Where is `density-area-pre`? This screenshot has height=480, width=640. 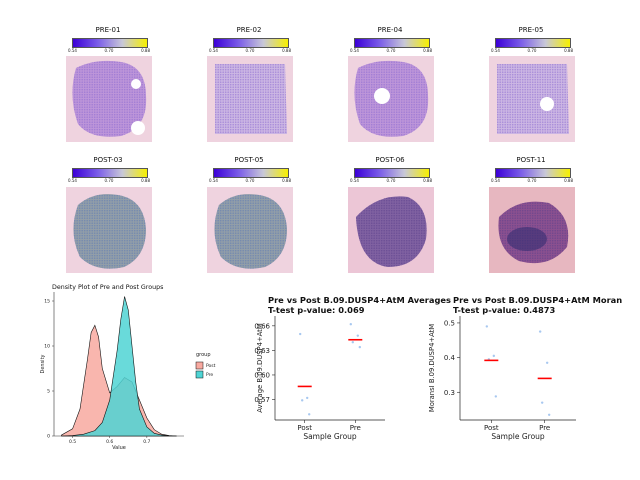 density-area-pre is located at coordinates (119, 366).